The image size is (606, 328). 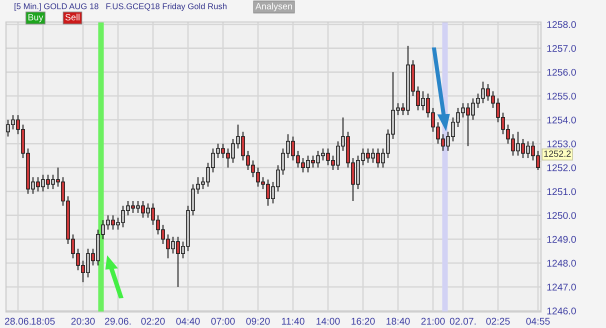 I want to click on x-tick-label: 04:40, so click(x=188, y=321).